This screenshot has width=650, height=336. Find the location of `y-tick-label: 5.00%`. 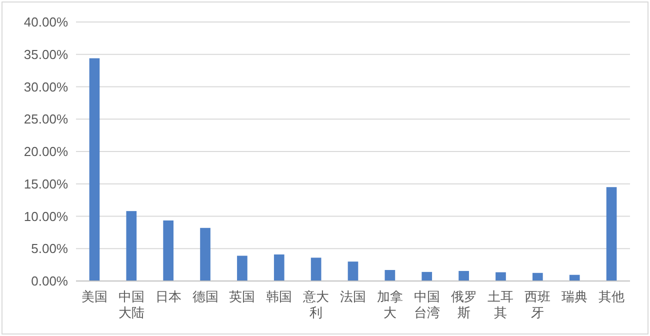

y-tick-label: 5.00% is located at coordinates (49, 248).